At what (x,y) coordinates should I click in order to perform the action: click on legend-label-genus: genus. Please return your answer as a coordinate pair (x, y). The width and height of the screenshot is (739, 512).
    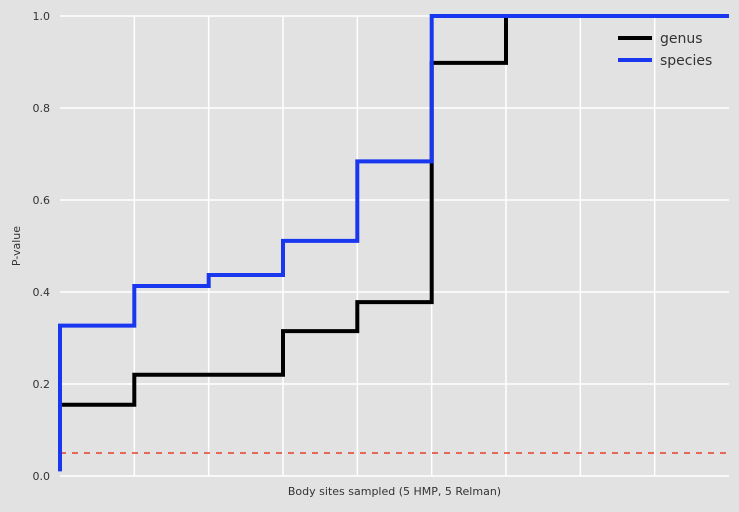
    Looking at the image, I should click on (681, 39).